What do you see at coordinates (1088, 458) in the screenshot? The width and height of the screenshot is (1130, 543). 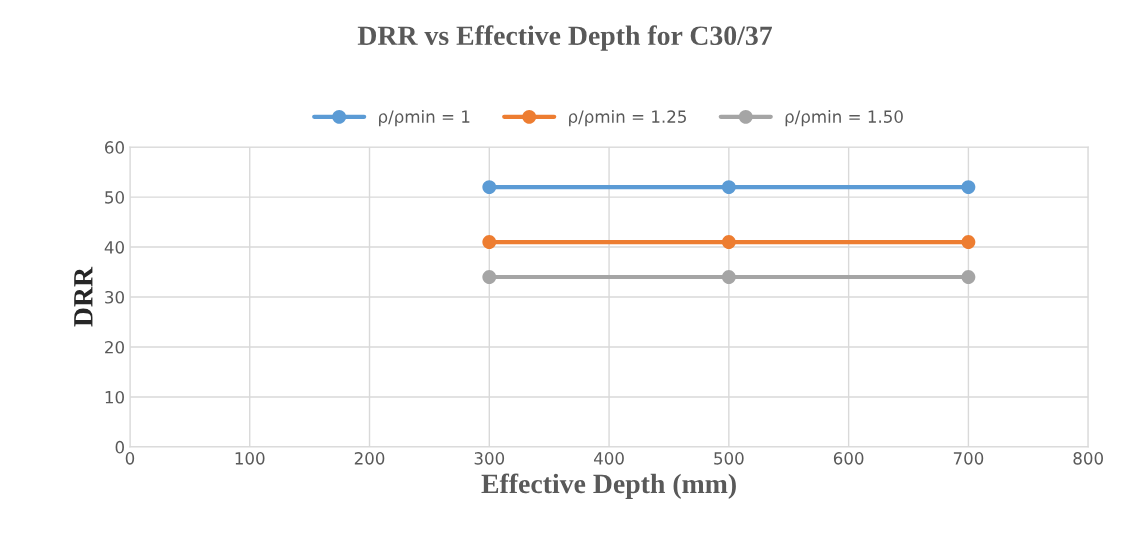 I see `x-tick-label: 800` at bounding box center [1088, 458].